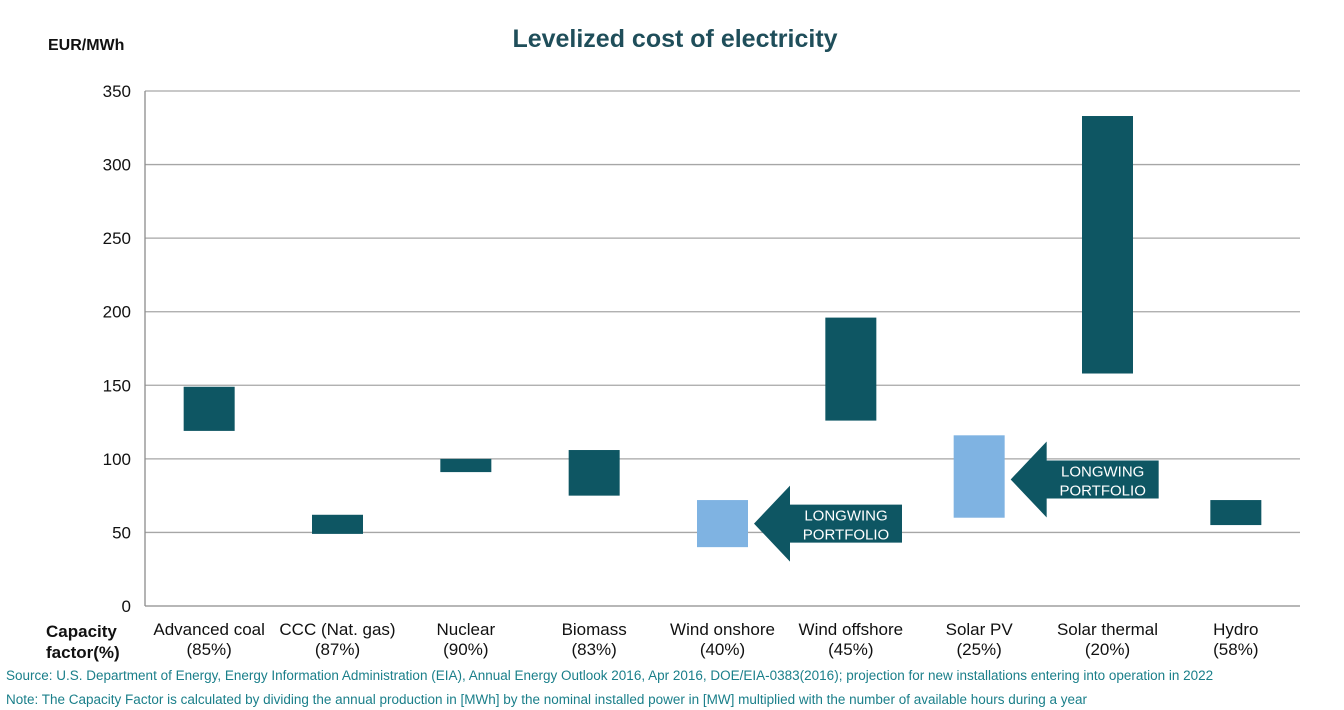 The image size is (1344, 710). Describe the element at coordinates (337, 629) in the screenshot. I see `x-category-label: CCC (Nat. gas)` at that location.